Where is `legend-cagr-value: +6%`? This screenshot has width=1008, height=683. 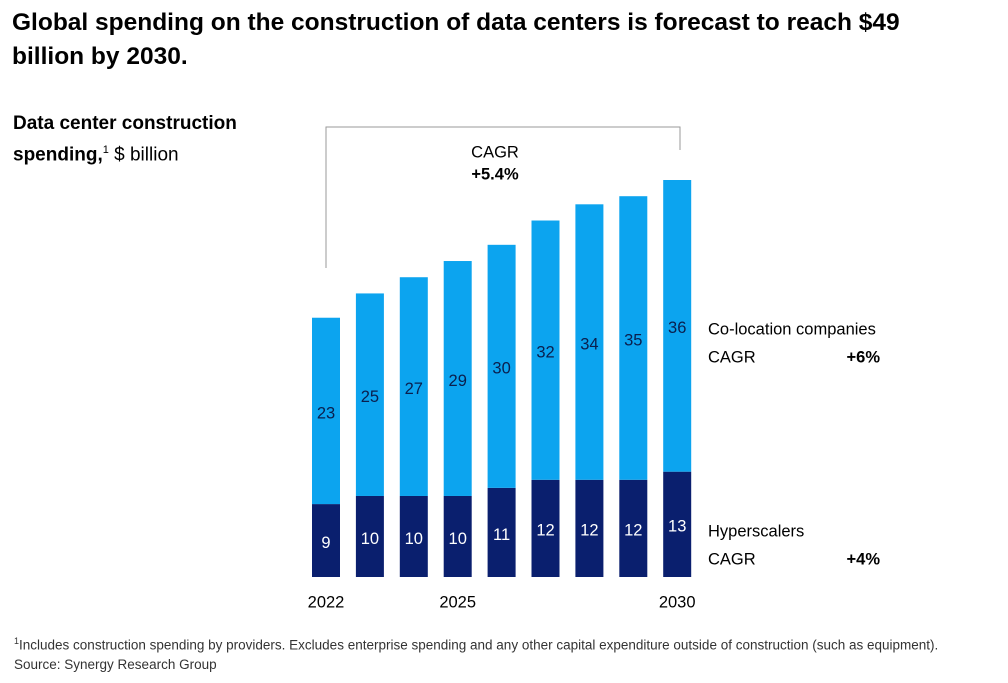
legend-cagr-value: +6% is located at coordinates (864, 357).